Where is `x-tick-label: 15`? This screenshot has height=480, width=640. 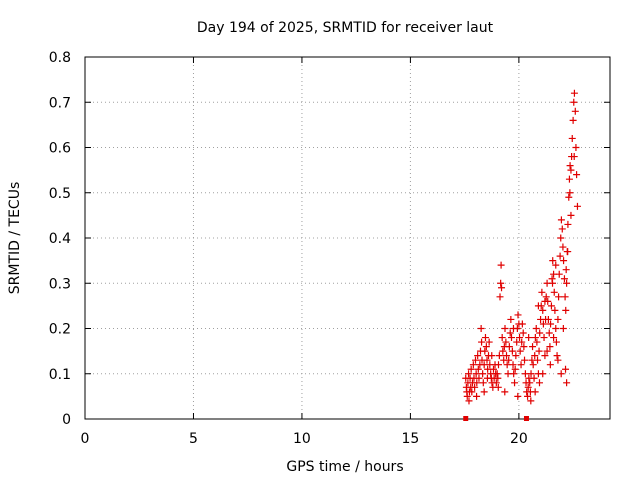 x-tick-label: 15 is located at coordinates (410, 439).